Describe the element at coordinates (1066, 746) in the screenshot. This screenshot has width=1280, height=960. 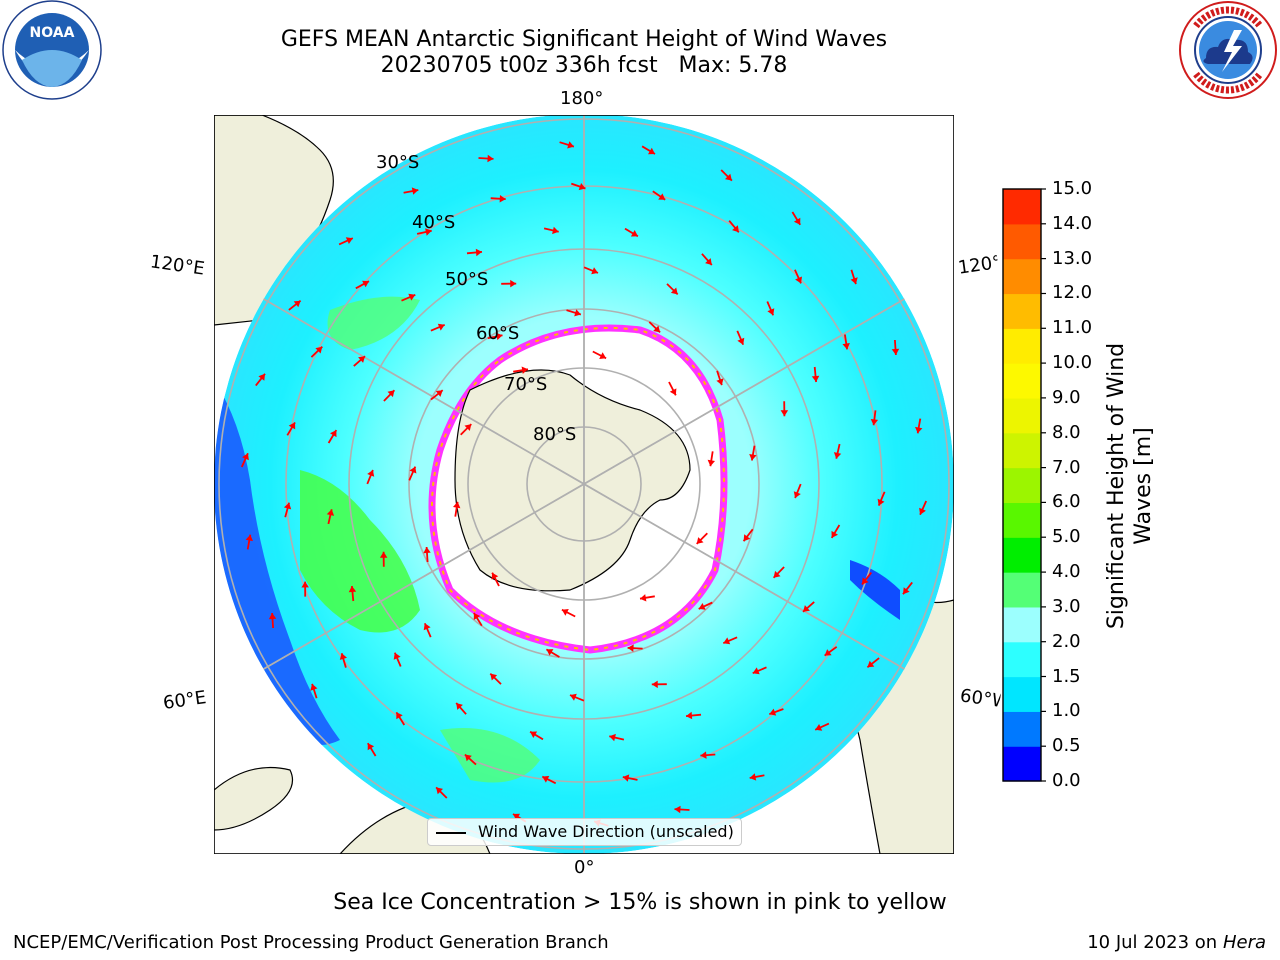
I see `colorbar-tick-label: 0.5` at that location.